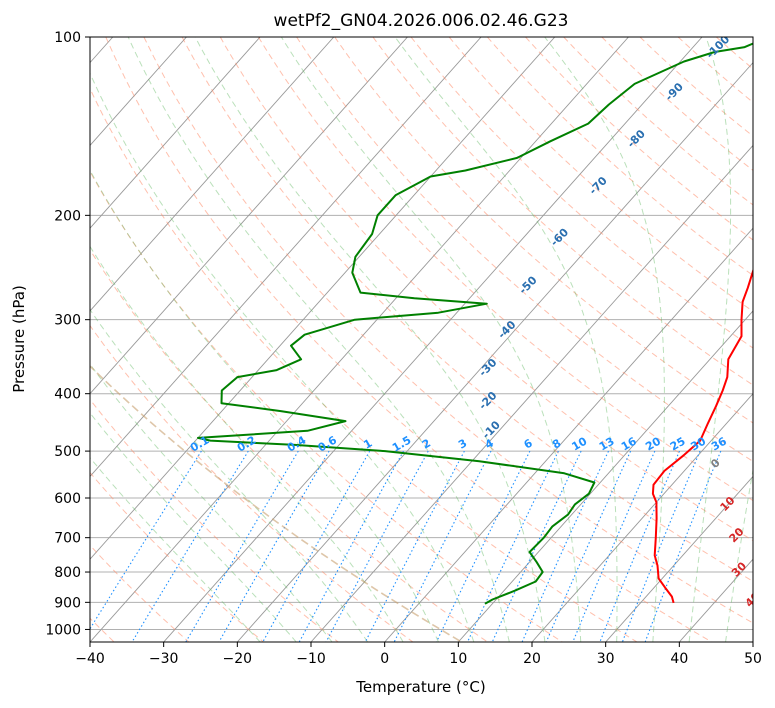 The height and width of the screenshot is (708, 775). Describe the element at coordinates (67, 603) in the screenshot. I see `y-tick-label: 900` at that location.